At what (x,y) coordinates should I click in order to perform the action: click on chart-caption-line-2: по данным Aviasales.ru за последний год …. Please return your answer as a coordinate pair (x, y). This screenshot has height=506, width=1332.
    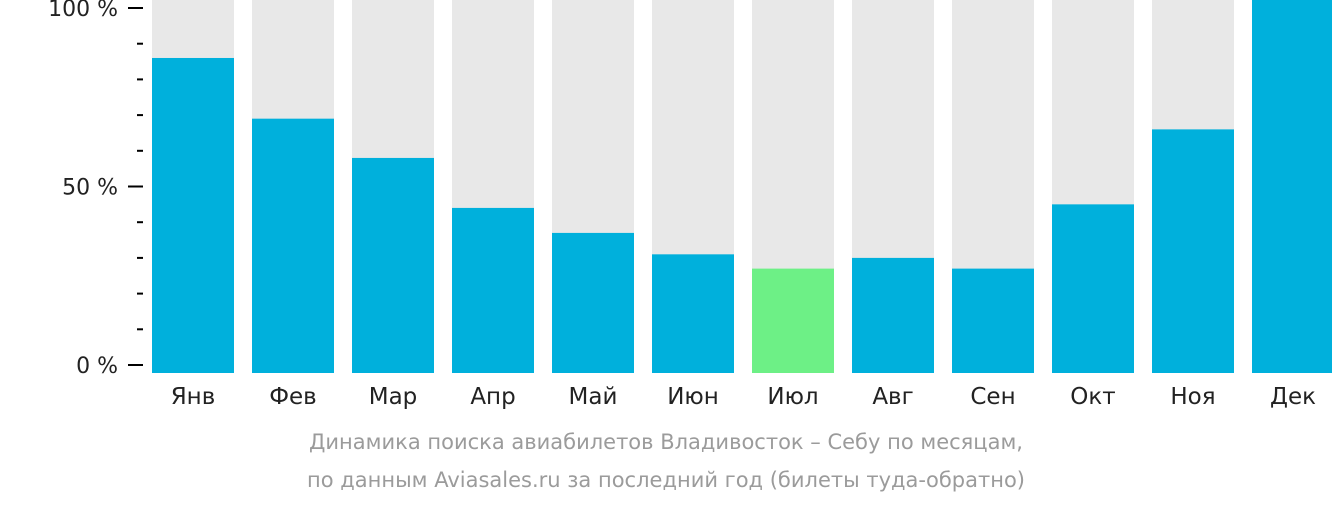
    Looking at the image, I should click on (666, 480).